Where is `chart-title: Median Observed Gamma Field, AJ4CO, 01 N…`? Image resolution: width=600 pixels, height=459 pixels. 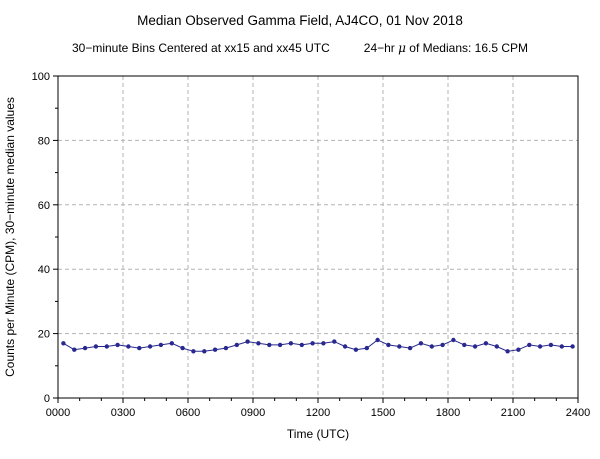
chart-title: Median Observed Gamma Field, AJ4CO, 01 N… is located at coordinates (300, 20).